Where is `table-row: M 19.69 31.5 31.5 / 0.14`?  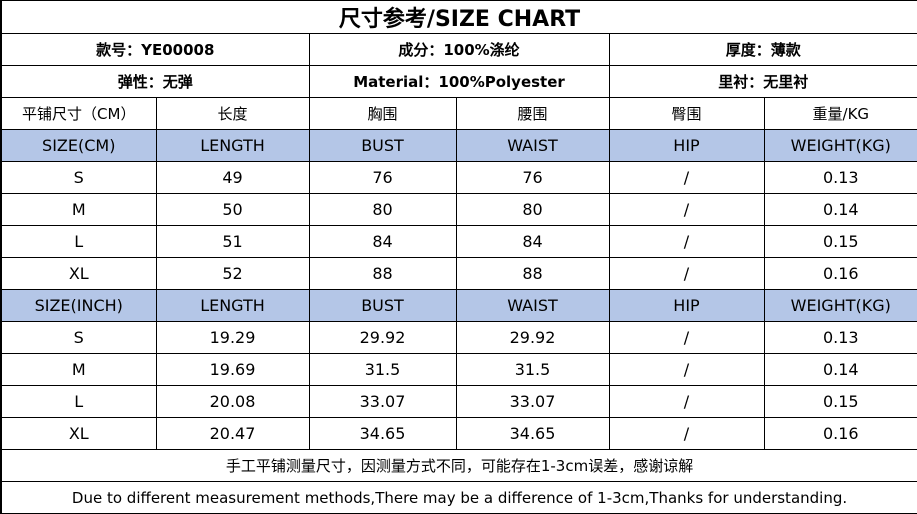 table-row: M 19.69 31.5 31.5 / 0.14 is located at coordinates (458, 369).